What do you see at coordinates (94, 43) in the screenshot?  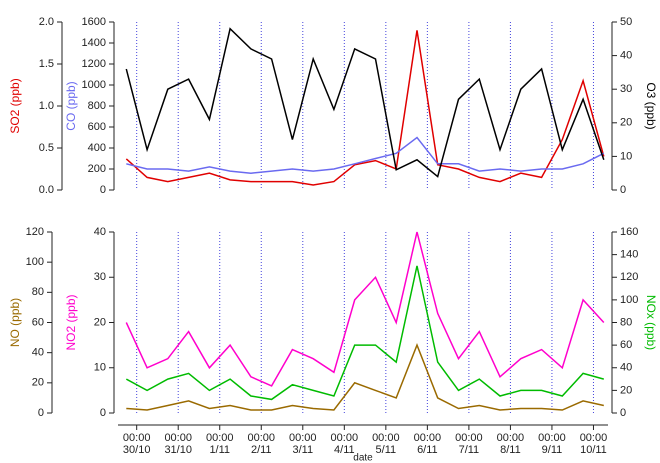 I see `y-tick-label: 1400` at bounding box center [94, 43].